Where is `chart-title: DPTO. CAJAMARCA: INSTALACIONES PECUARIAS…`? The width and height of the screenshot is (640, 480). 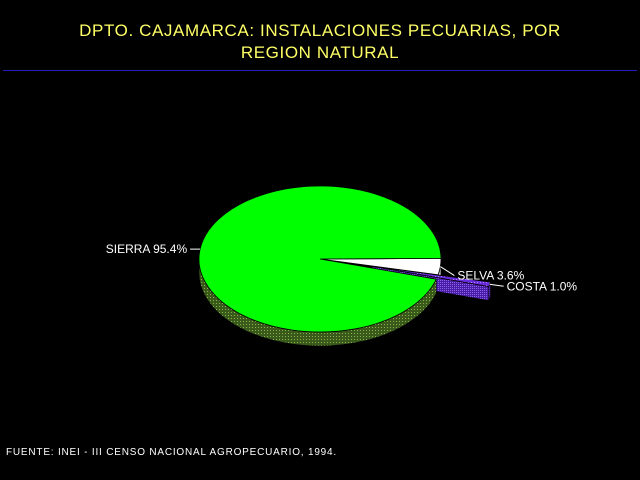
chart-title: DPTO. CAJAMARCA: INSTALACIONES PECUARIAS… is located at coordinates (320, 42).